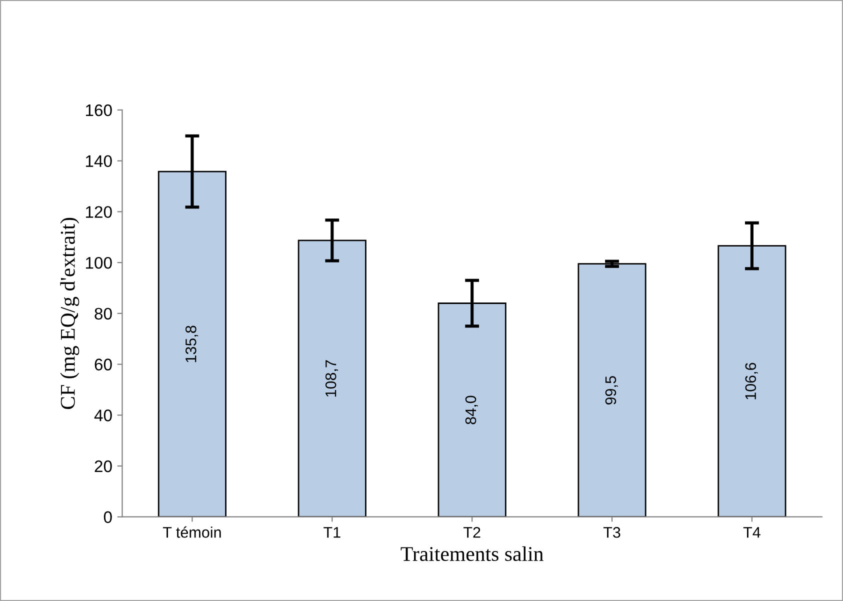 The height and width of the screenshot is (601, 843). What do you see at coordinates (472, 554) in the screenshot?
I see `x-axis-title: Traitements salin` at bounding box center [472, 554].